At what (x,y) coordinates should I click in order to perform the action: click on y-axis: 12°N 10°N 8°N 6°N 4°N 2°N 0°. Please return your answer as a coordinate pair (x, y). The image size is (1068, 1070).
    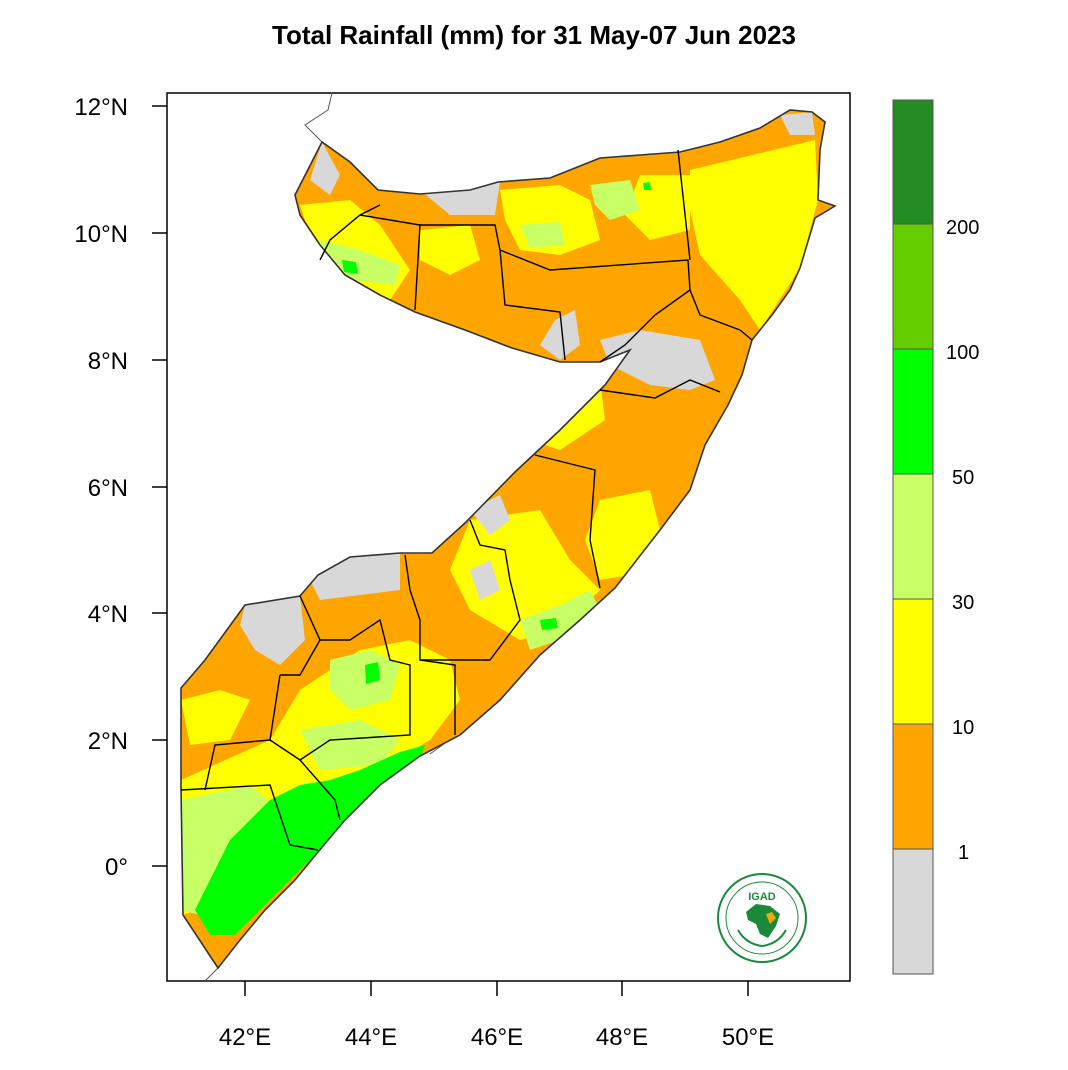
    Looking at the image, I should click on (120, 487).